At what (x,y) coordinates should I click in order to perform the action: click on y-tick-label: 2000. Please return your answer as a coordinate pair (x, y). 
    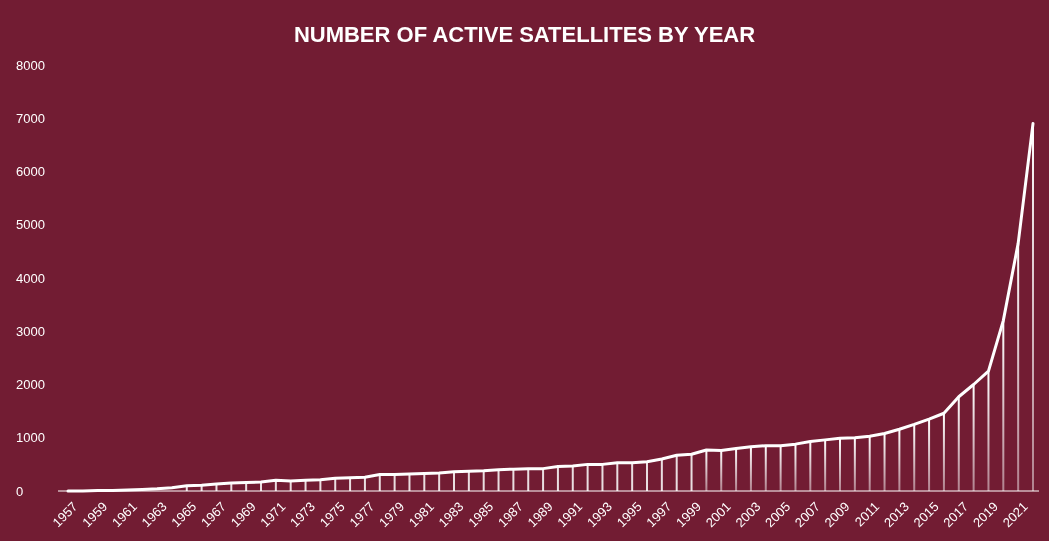
    Looking at the image, I should click on (30, 385).